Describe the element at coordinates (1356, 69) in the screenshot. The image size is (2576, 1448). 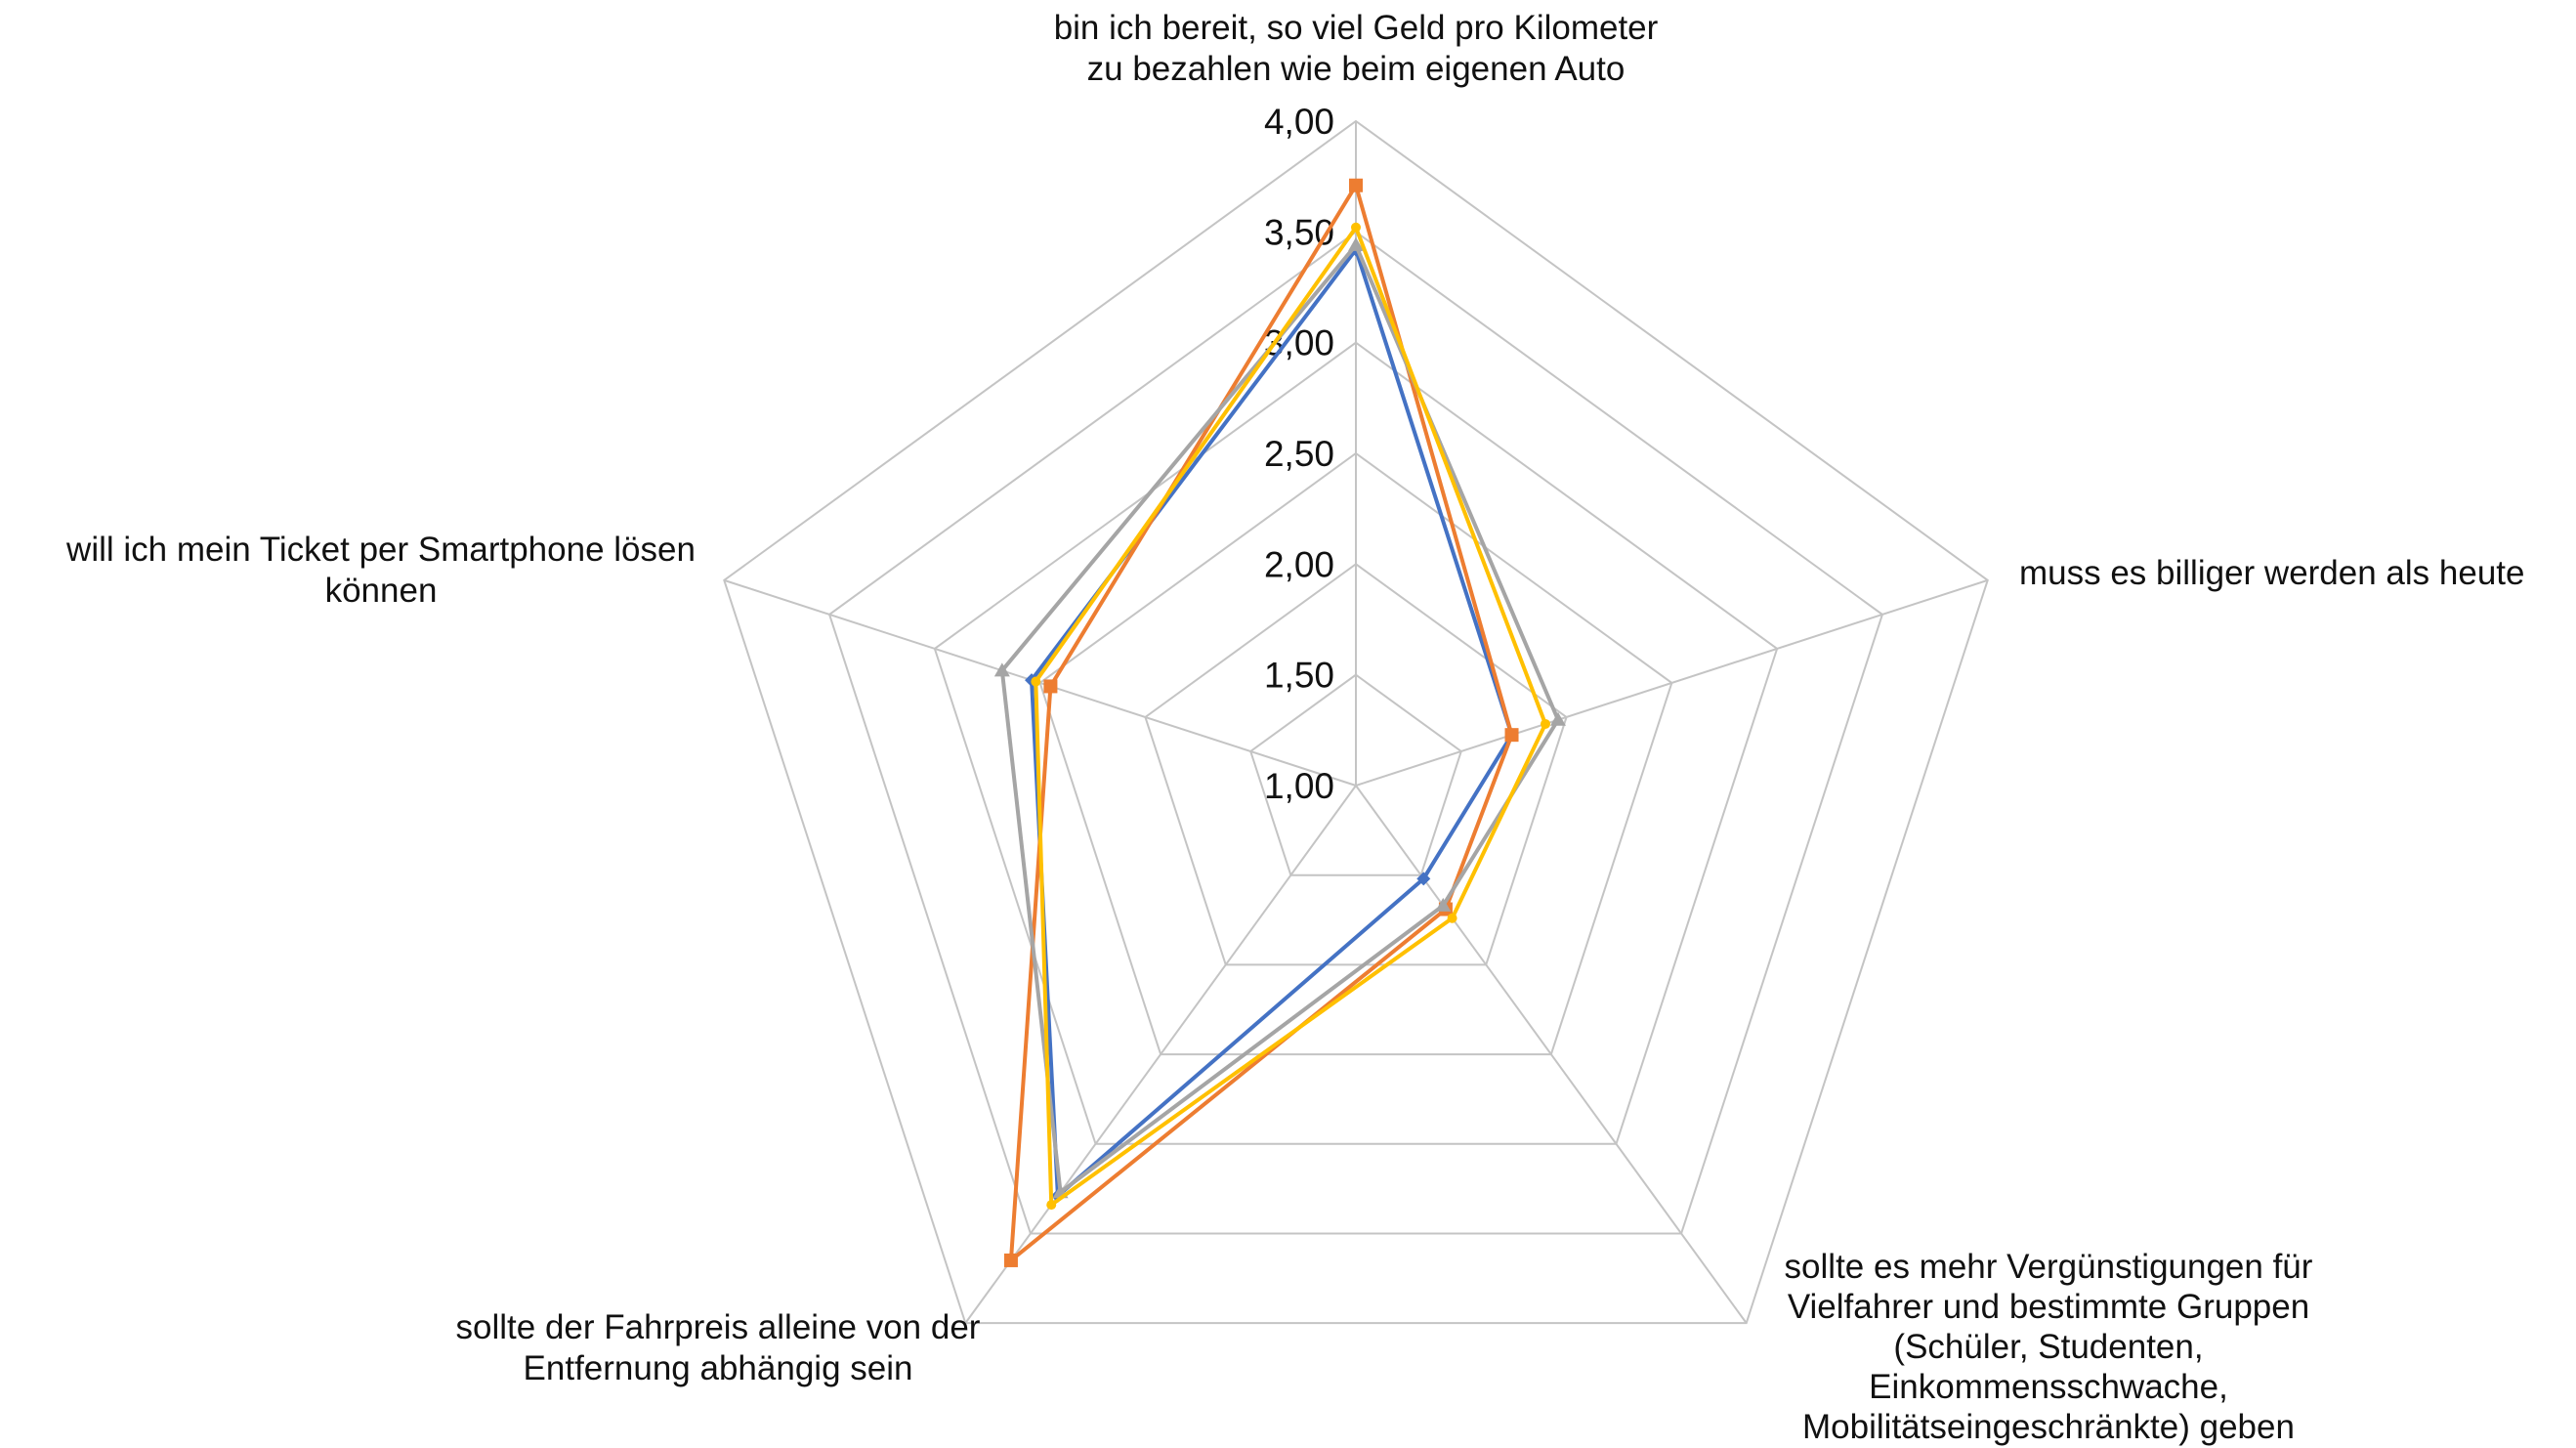
I see `axis-label-line: zu bezahlen wie beim eigenen Auto` at that location.